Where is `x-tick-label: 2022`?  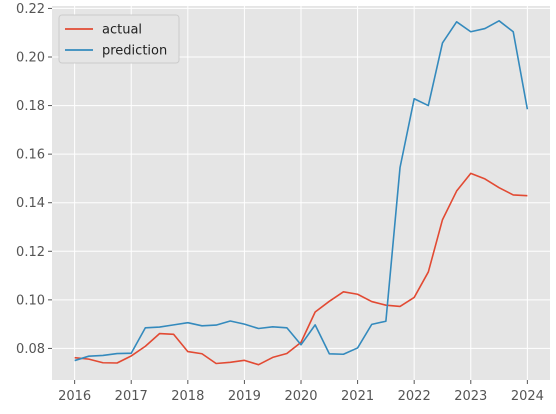
x-tick-label: 2022 is located at coordinates (414, 396).